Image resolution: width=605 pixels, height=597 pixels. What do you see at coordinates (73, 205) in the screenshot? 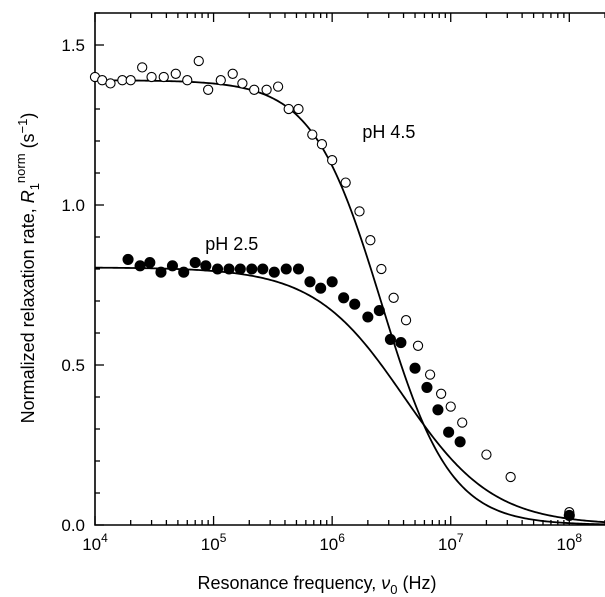
I see `y-tick-label: 1.0` at bounding box center [73, 205].